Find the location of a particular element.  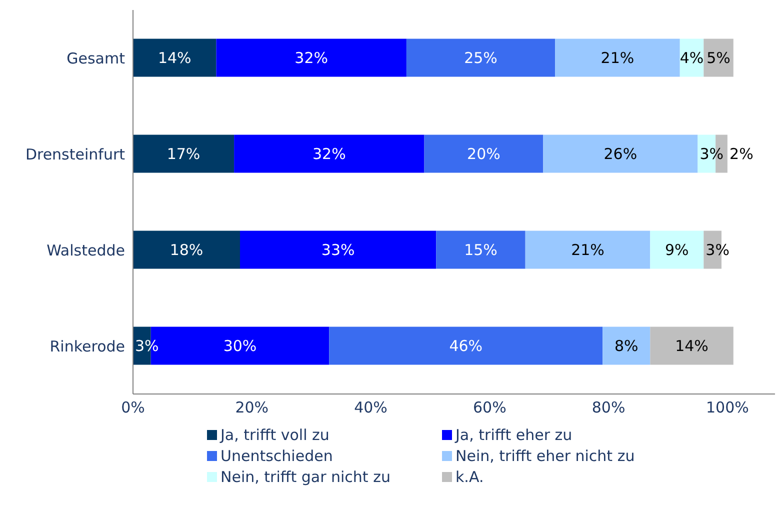

legend-label: Ja, trifft eher zu is located at coordinates (514, 435).